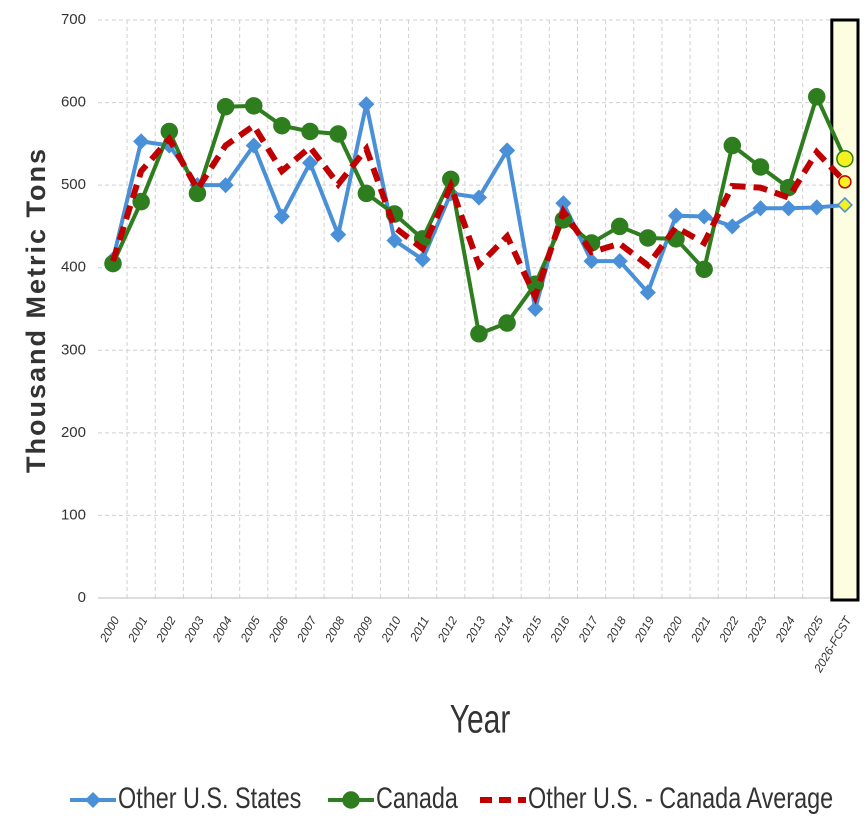 Image resolution: width=865 pixels, height=823 pixels. What do you see at coordinates (138, 629) in the screenshot?
I see `x-tick-label: 2001` at bounding box center [138, 629].